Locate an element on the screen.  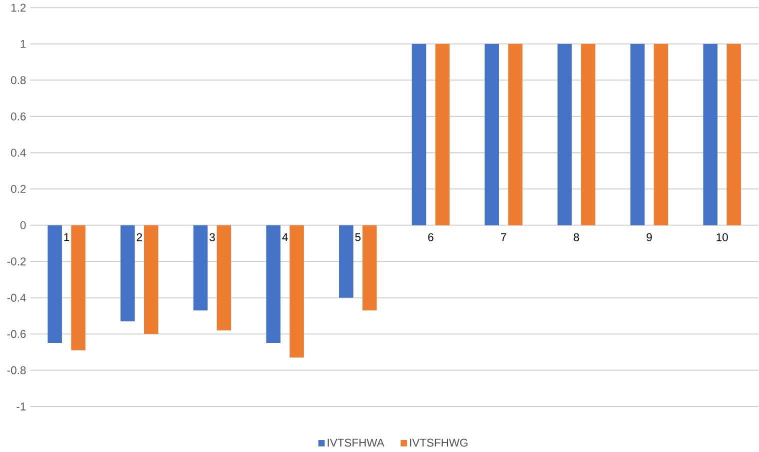
x-tick-label: 10 is located at coordinates (722, 237).